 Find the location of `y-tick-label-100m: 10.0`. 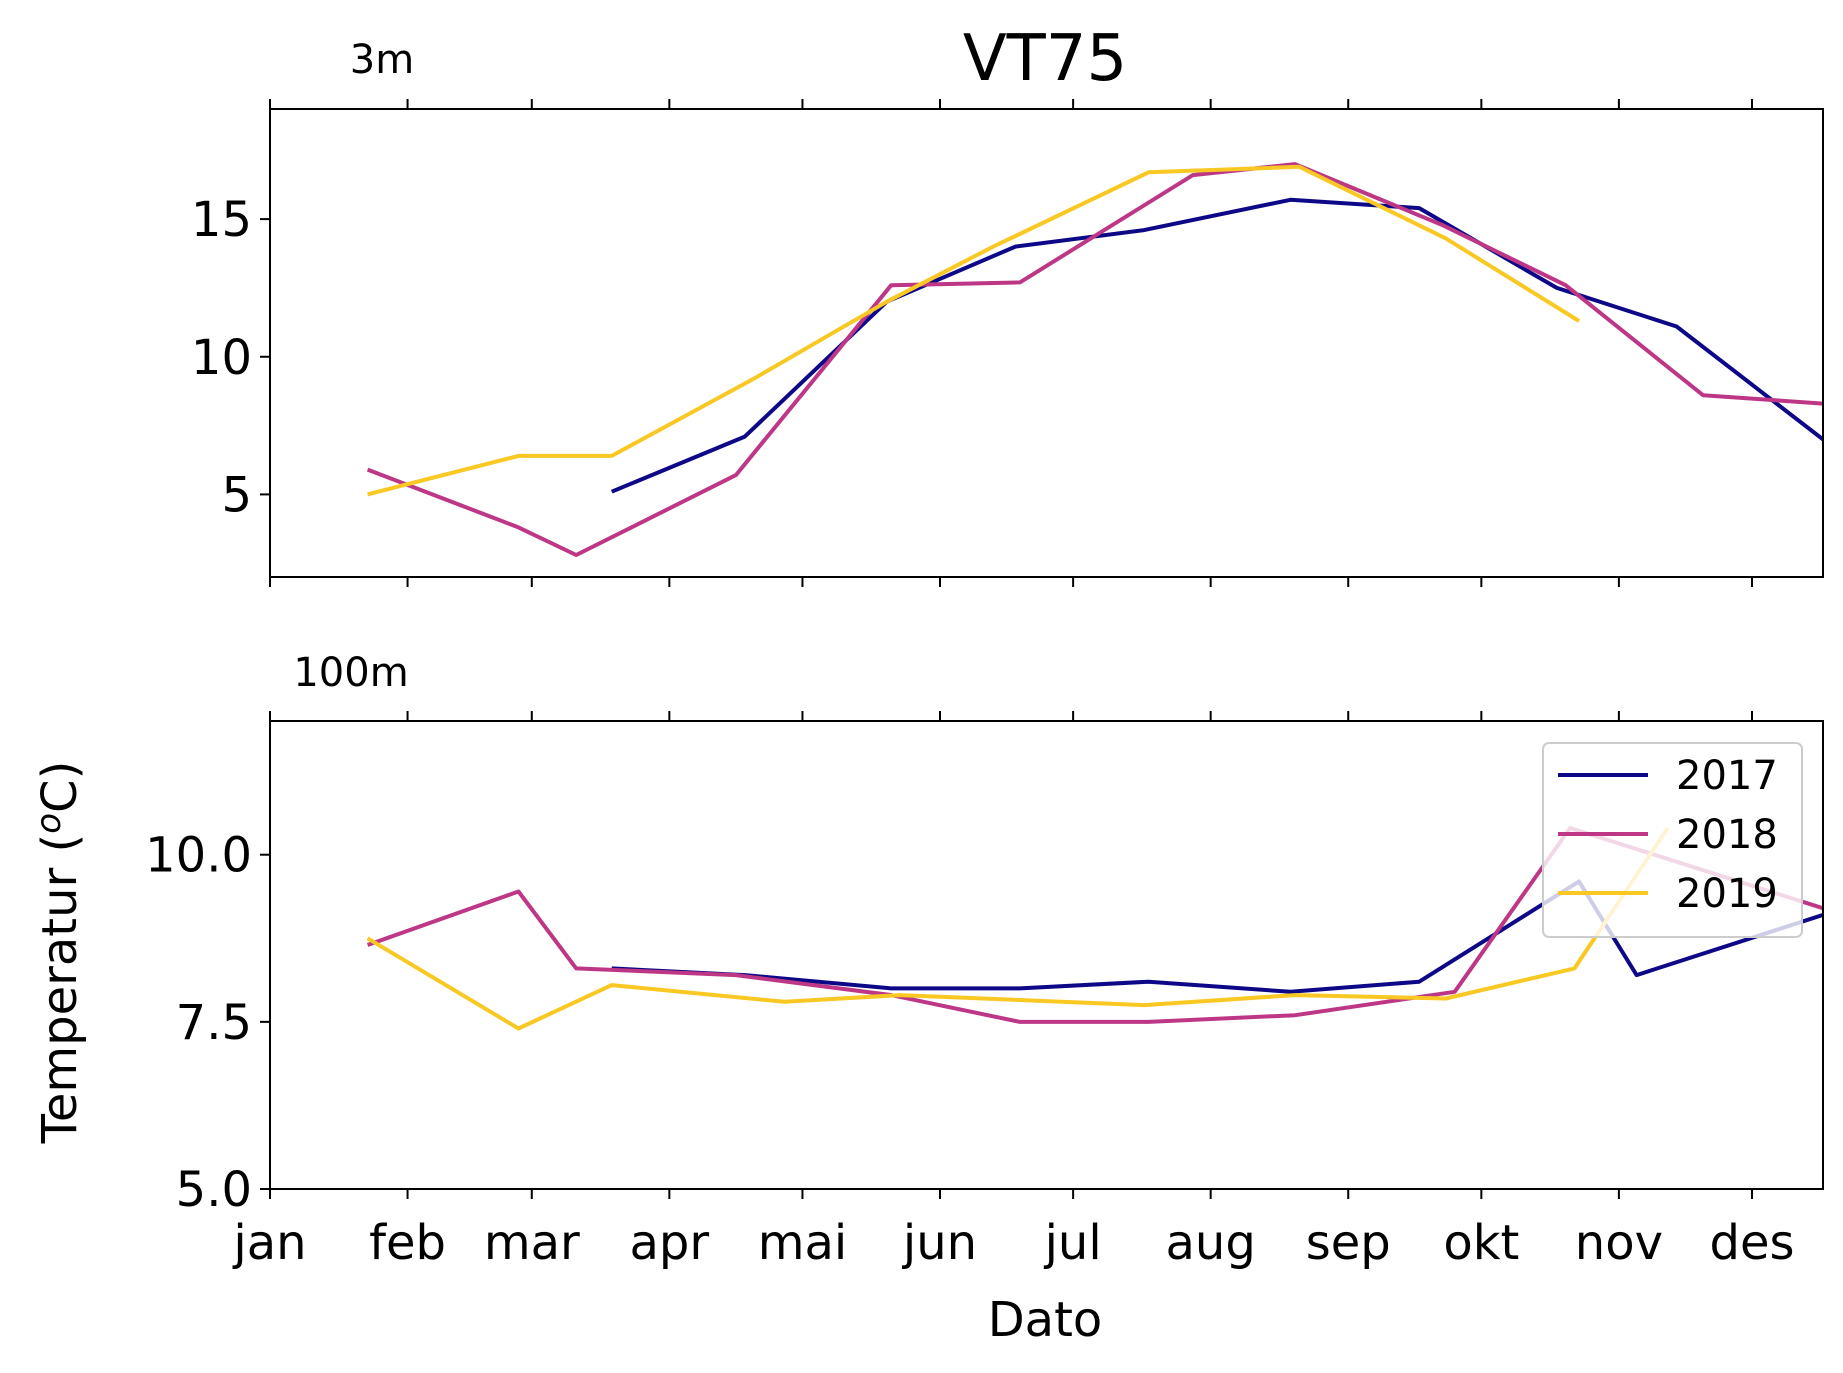

y-tick-label-100m: 10.0 is located at coordinates (198, 856).